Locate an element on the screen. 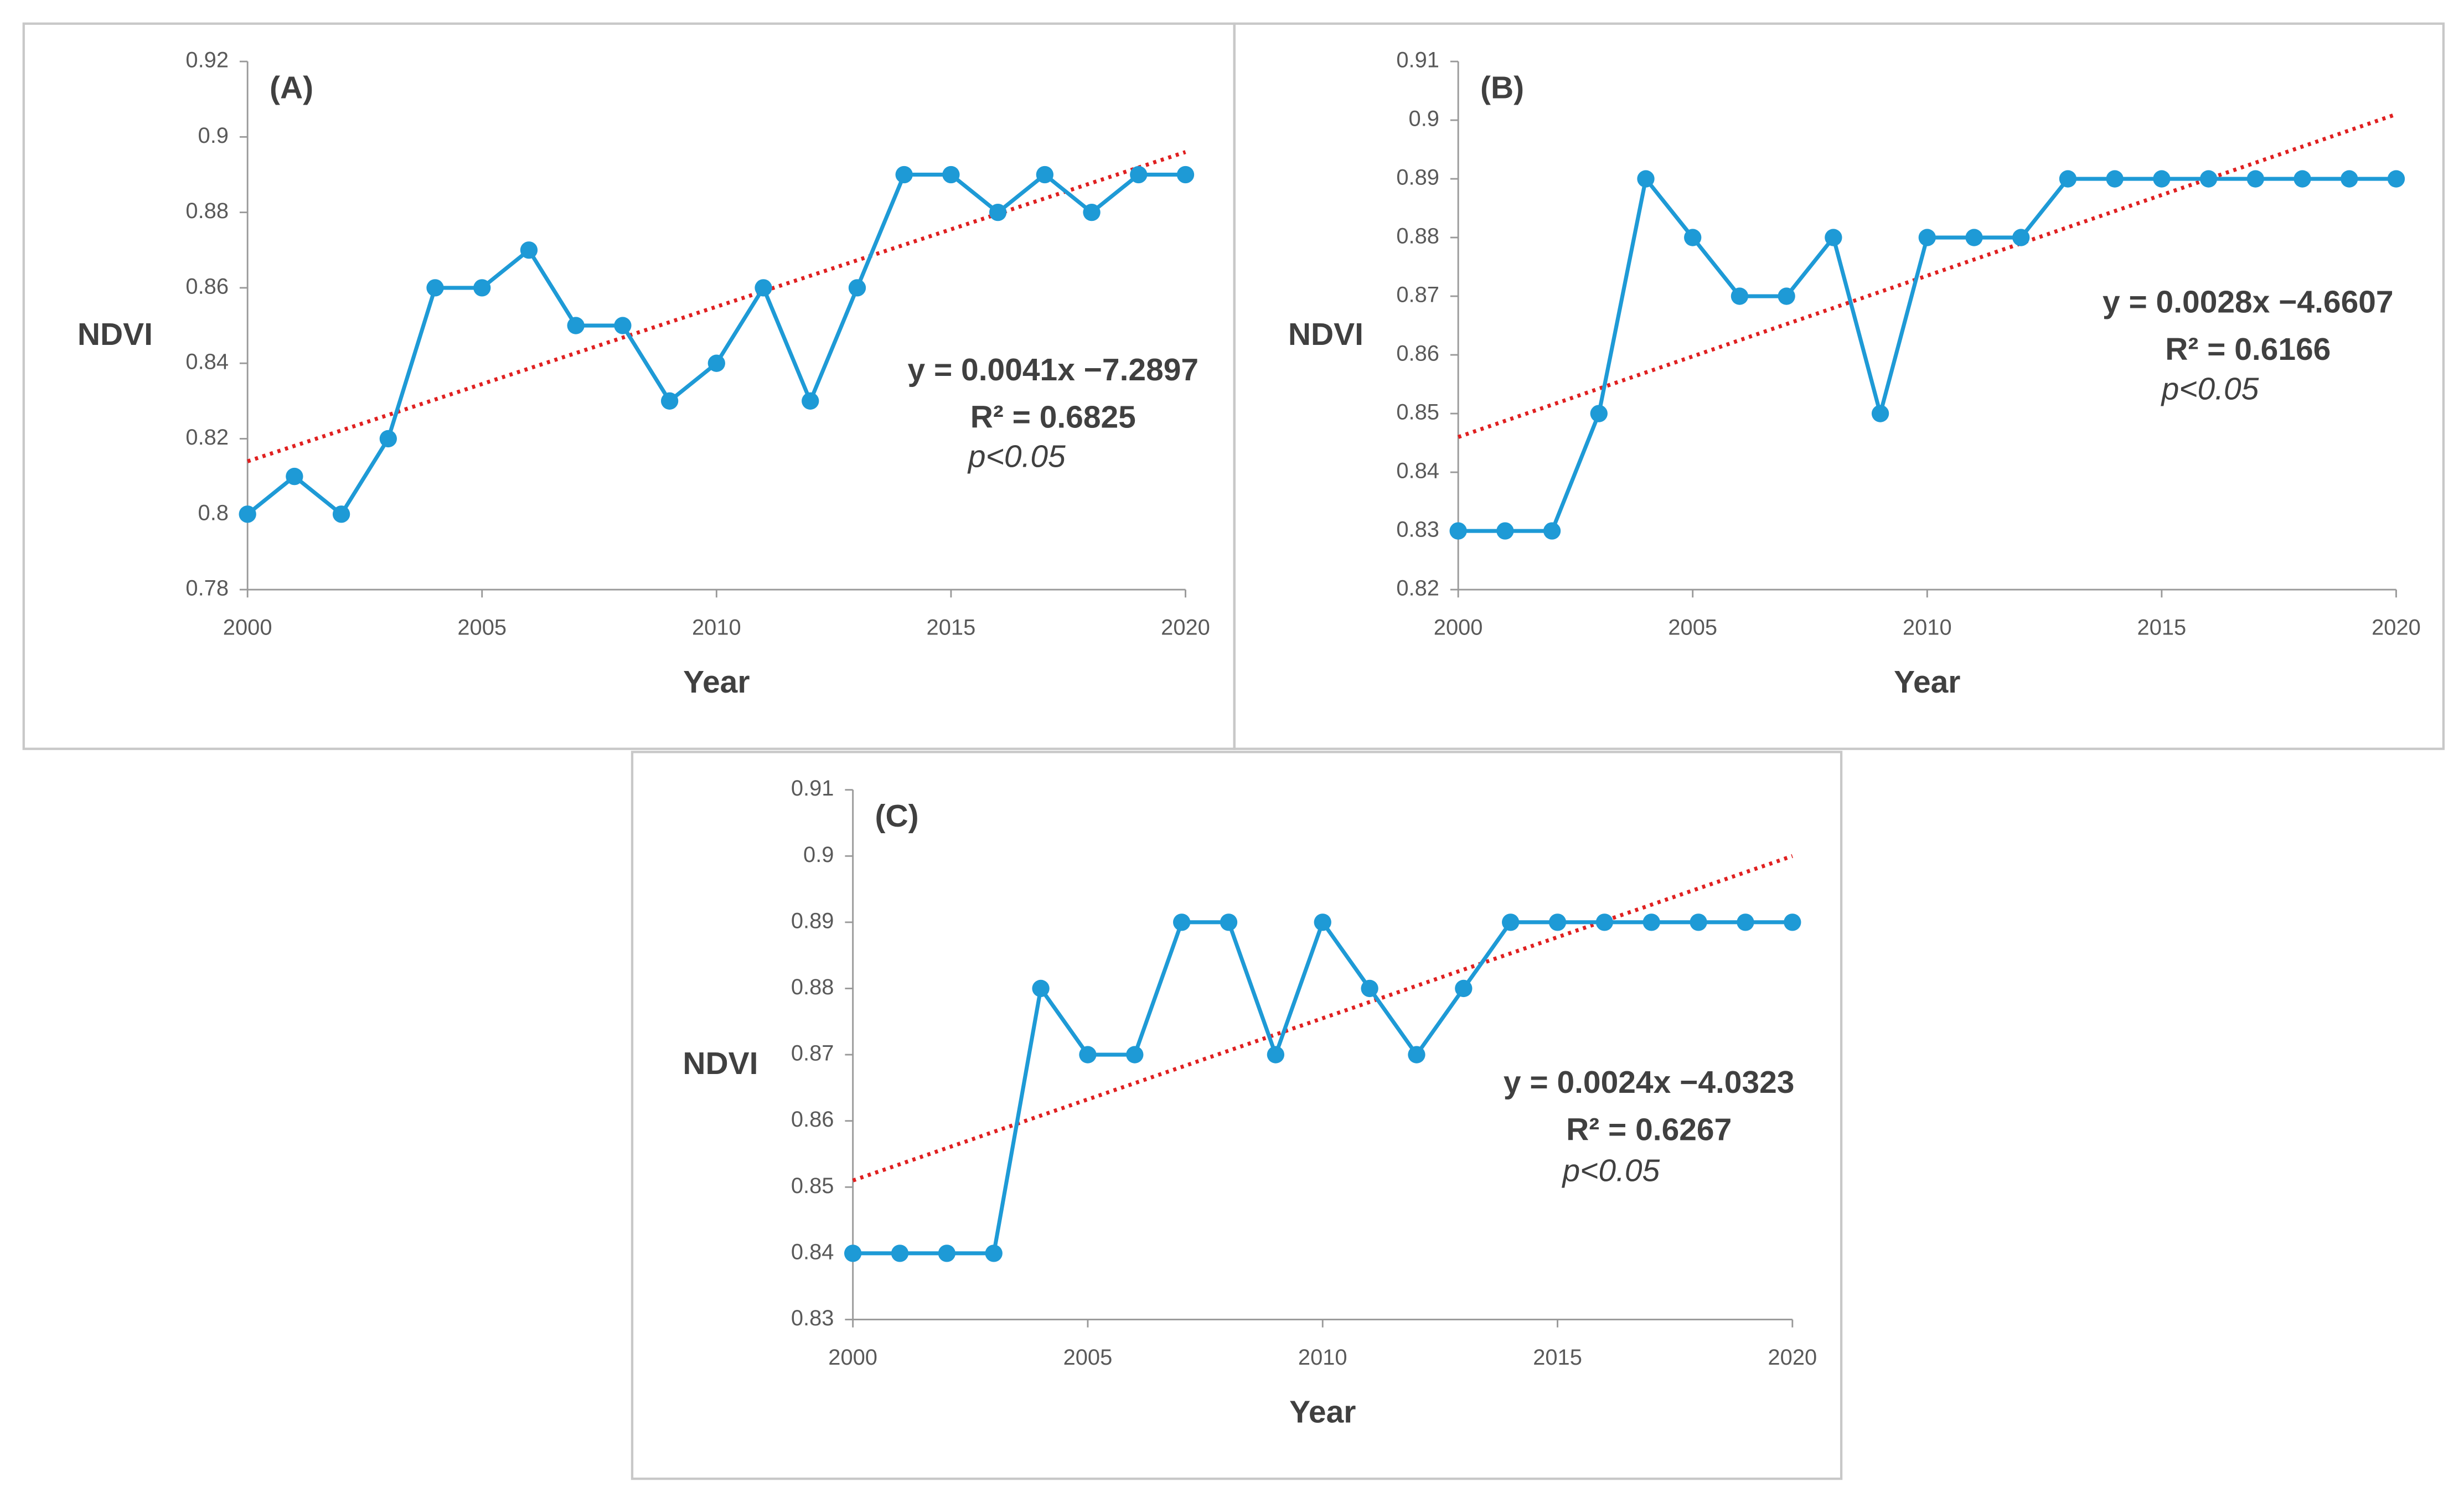  y-tick-label: 0.8 is located at coordinates (213, 512).